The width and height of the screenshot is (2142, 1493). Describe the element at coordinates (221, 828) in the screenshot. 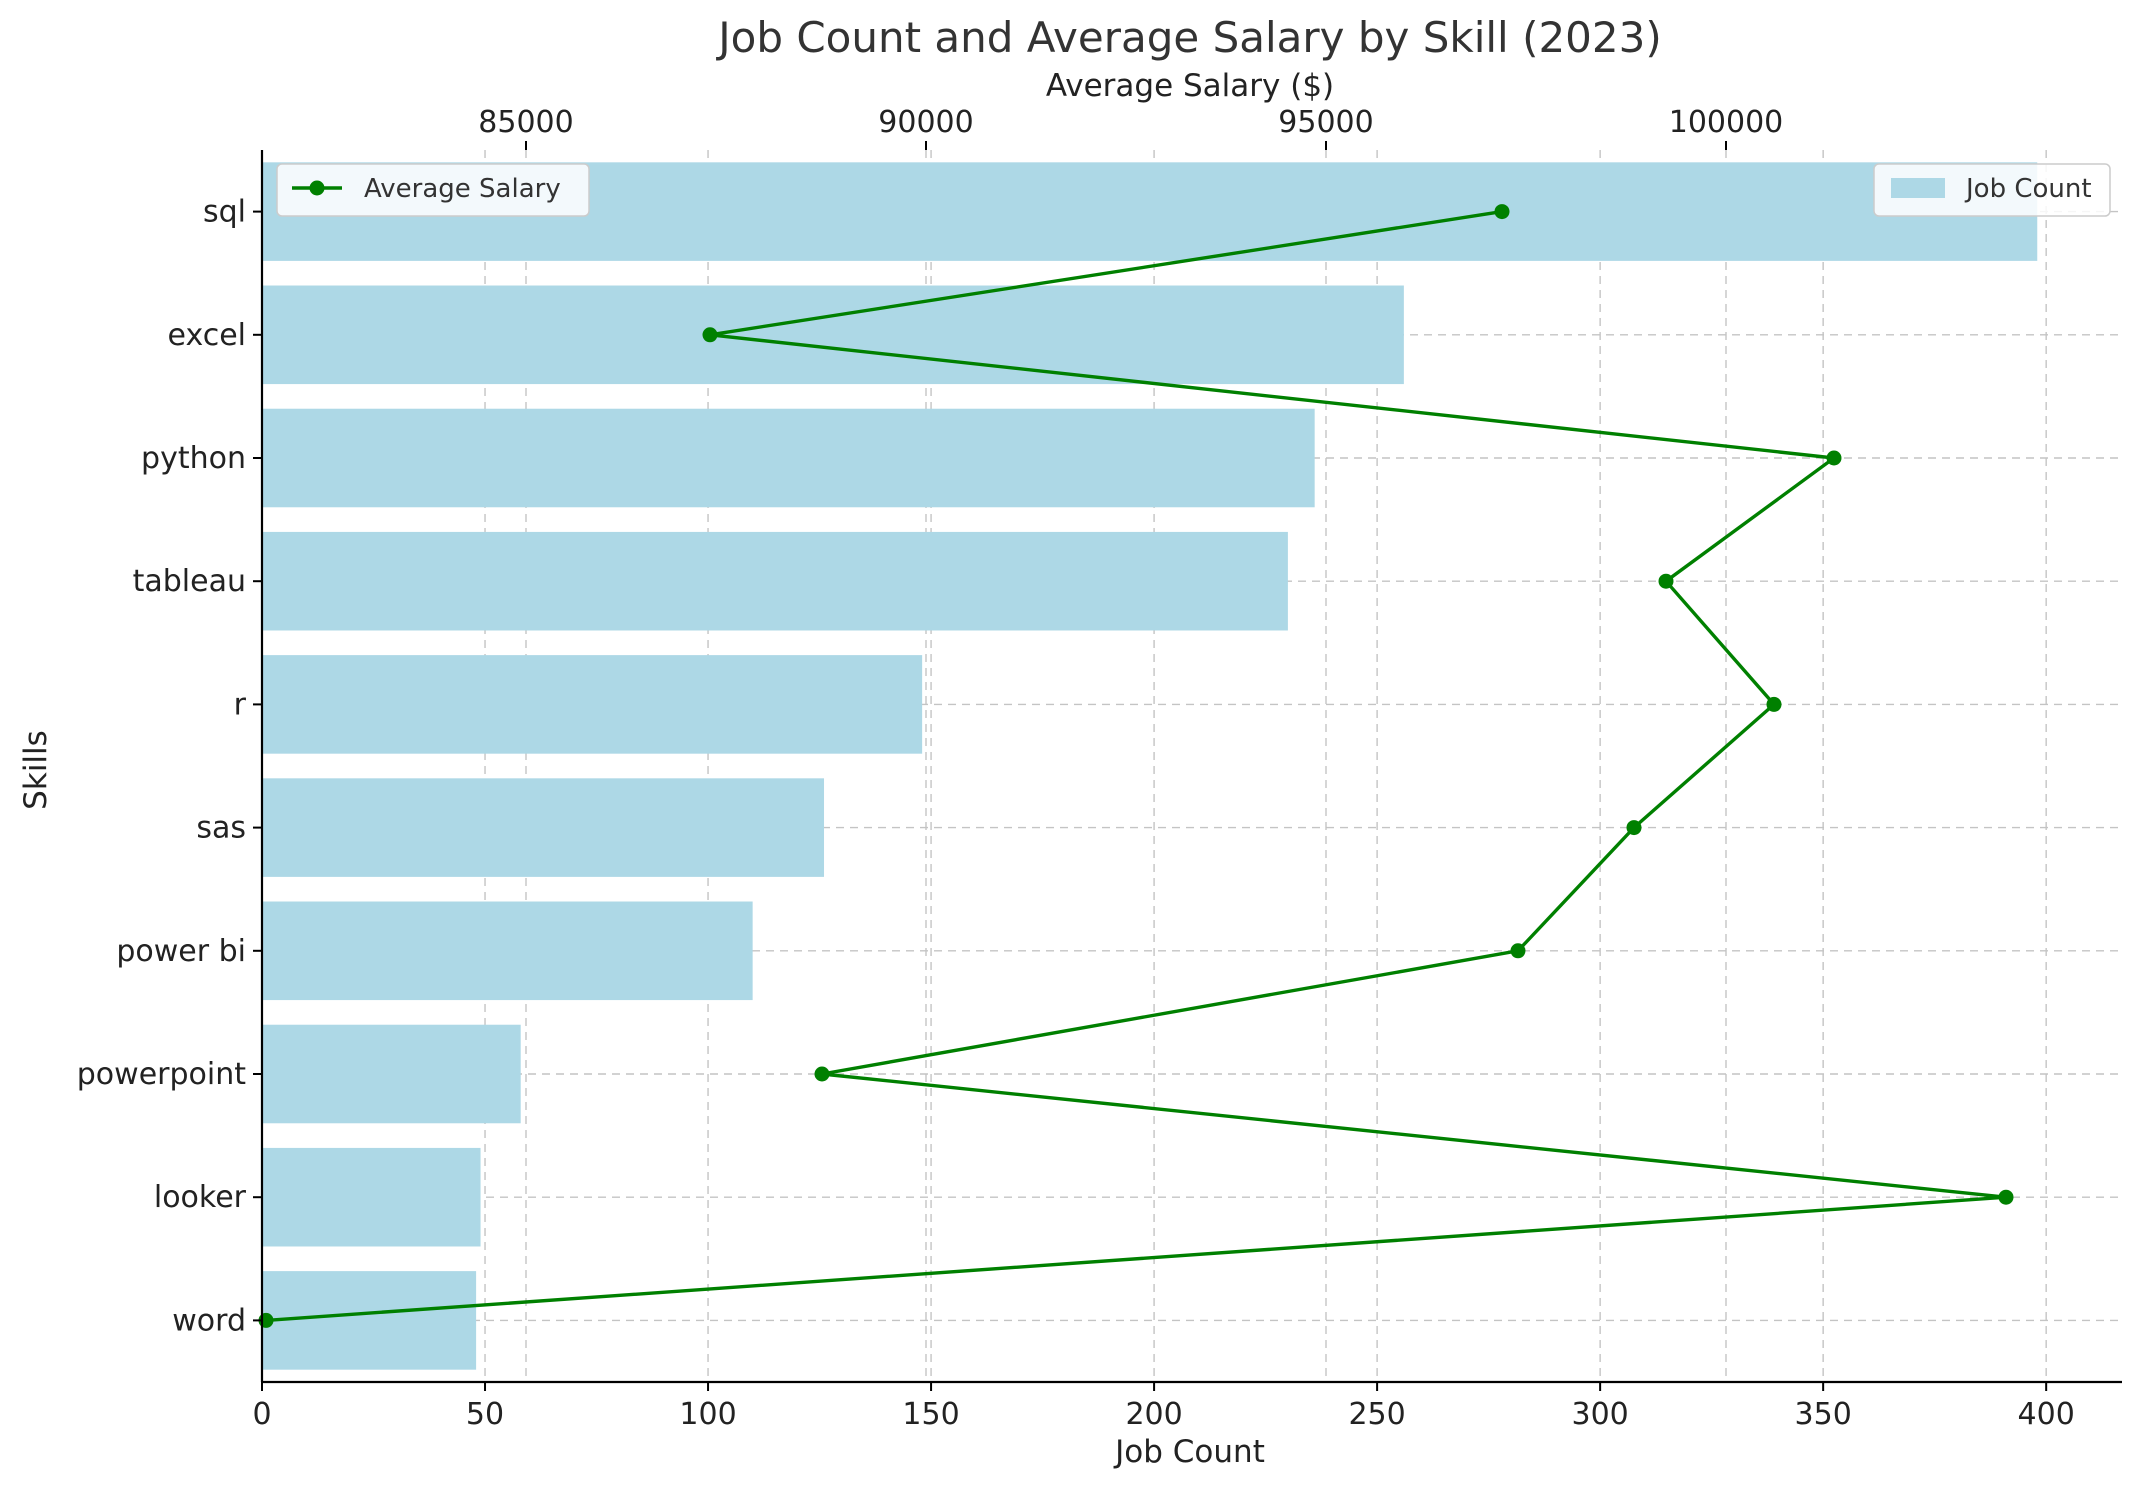

I see `y-tick-label: sas` at that location.